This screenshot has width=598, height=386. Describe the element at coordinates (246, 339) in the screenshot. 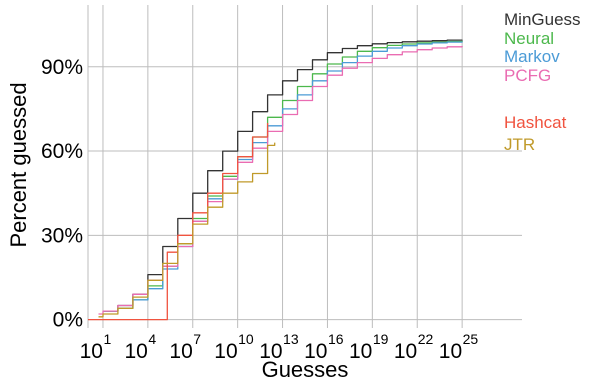

I see `x-tick-exponent: 10` at that location.